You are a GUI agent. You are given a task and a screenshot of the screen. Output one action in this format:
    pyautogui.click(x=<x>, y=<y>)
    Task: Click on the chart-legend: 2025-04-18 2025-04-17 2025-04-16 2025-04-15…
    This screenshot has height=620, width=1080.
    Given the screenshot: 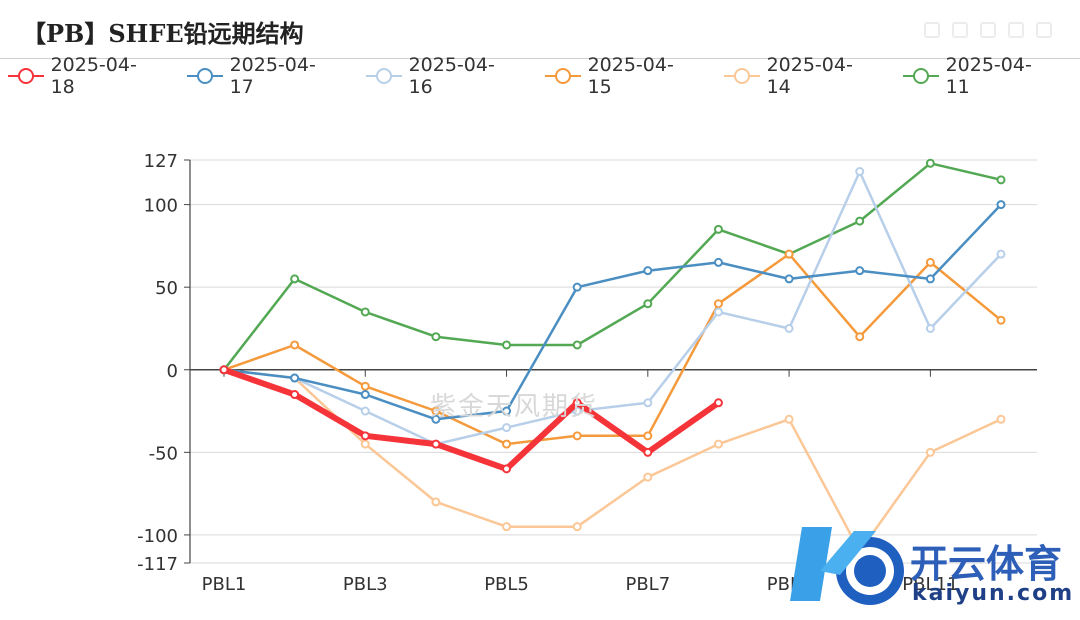 What is the action you would take?
    pyautogui.click(x=543, y=76)
    